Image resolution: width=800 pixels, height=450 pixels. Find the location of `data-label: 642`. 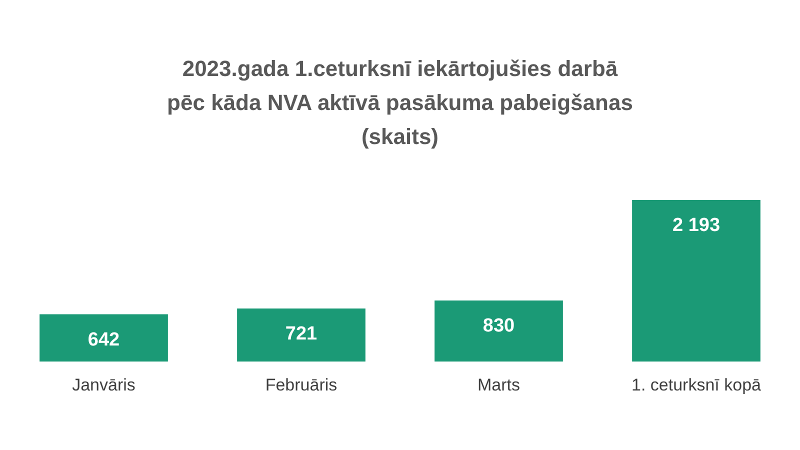

data-label: 642 is located at coordinates (104, 340).